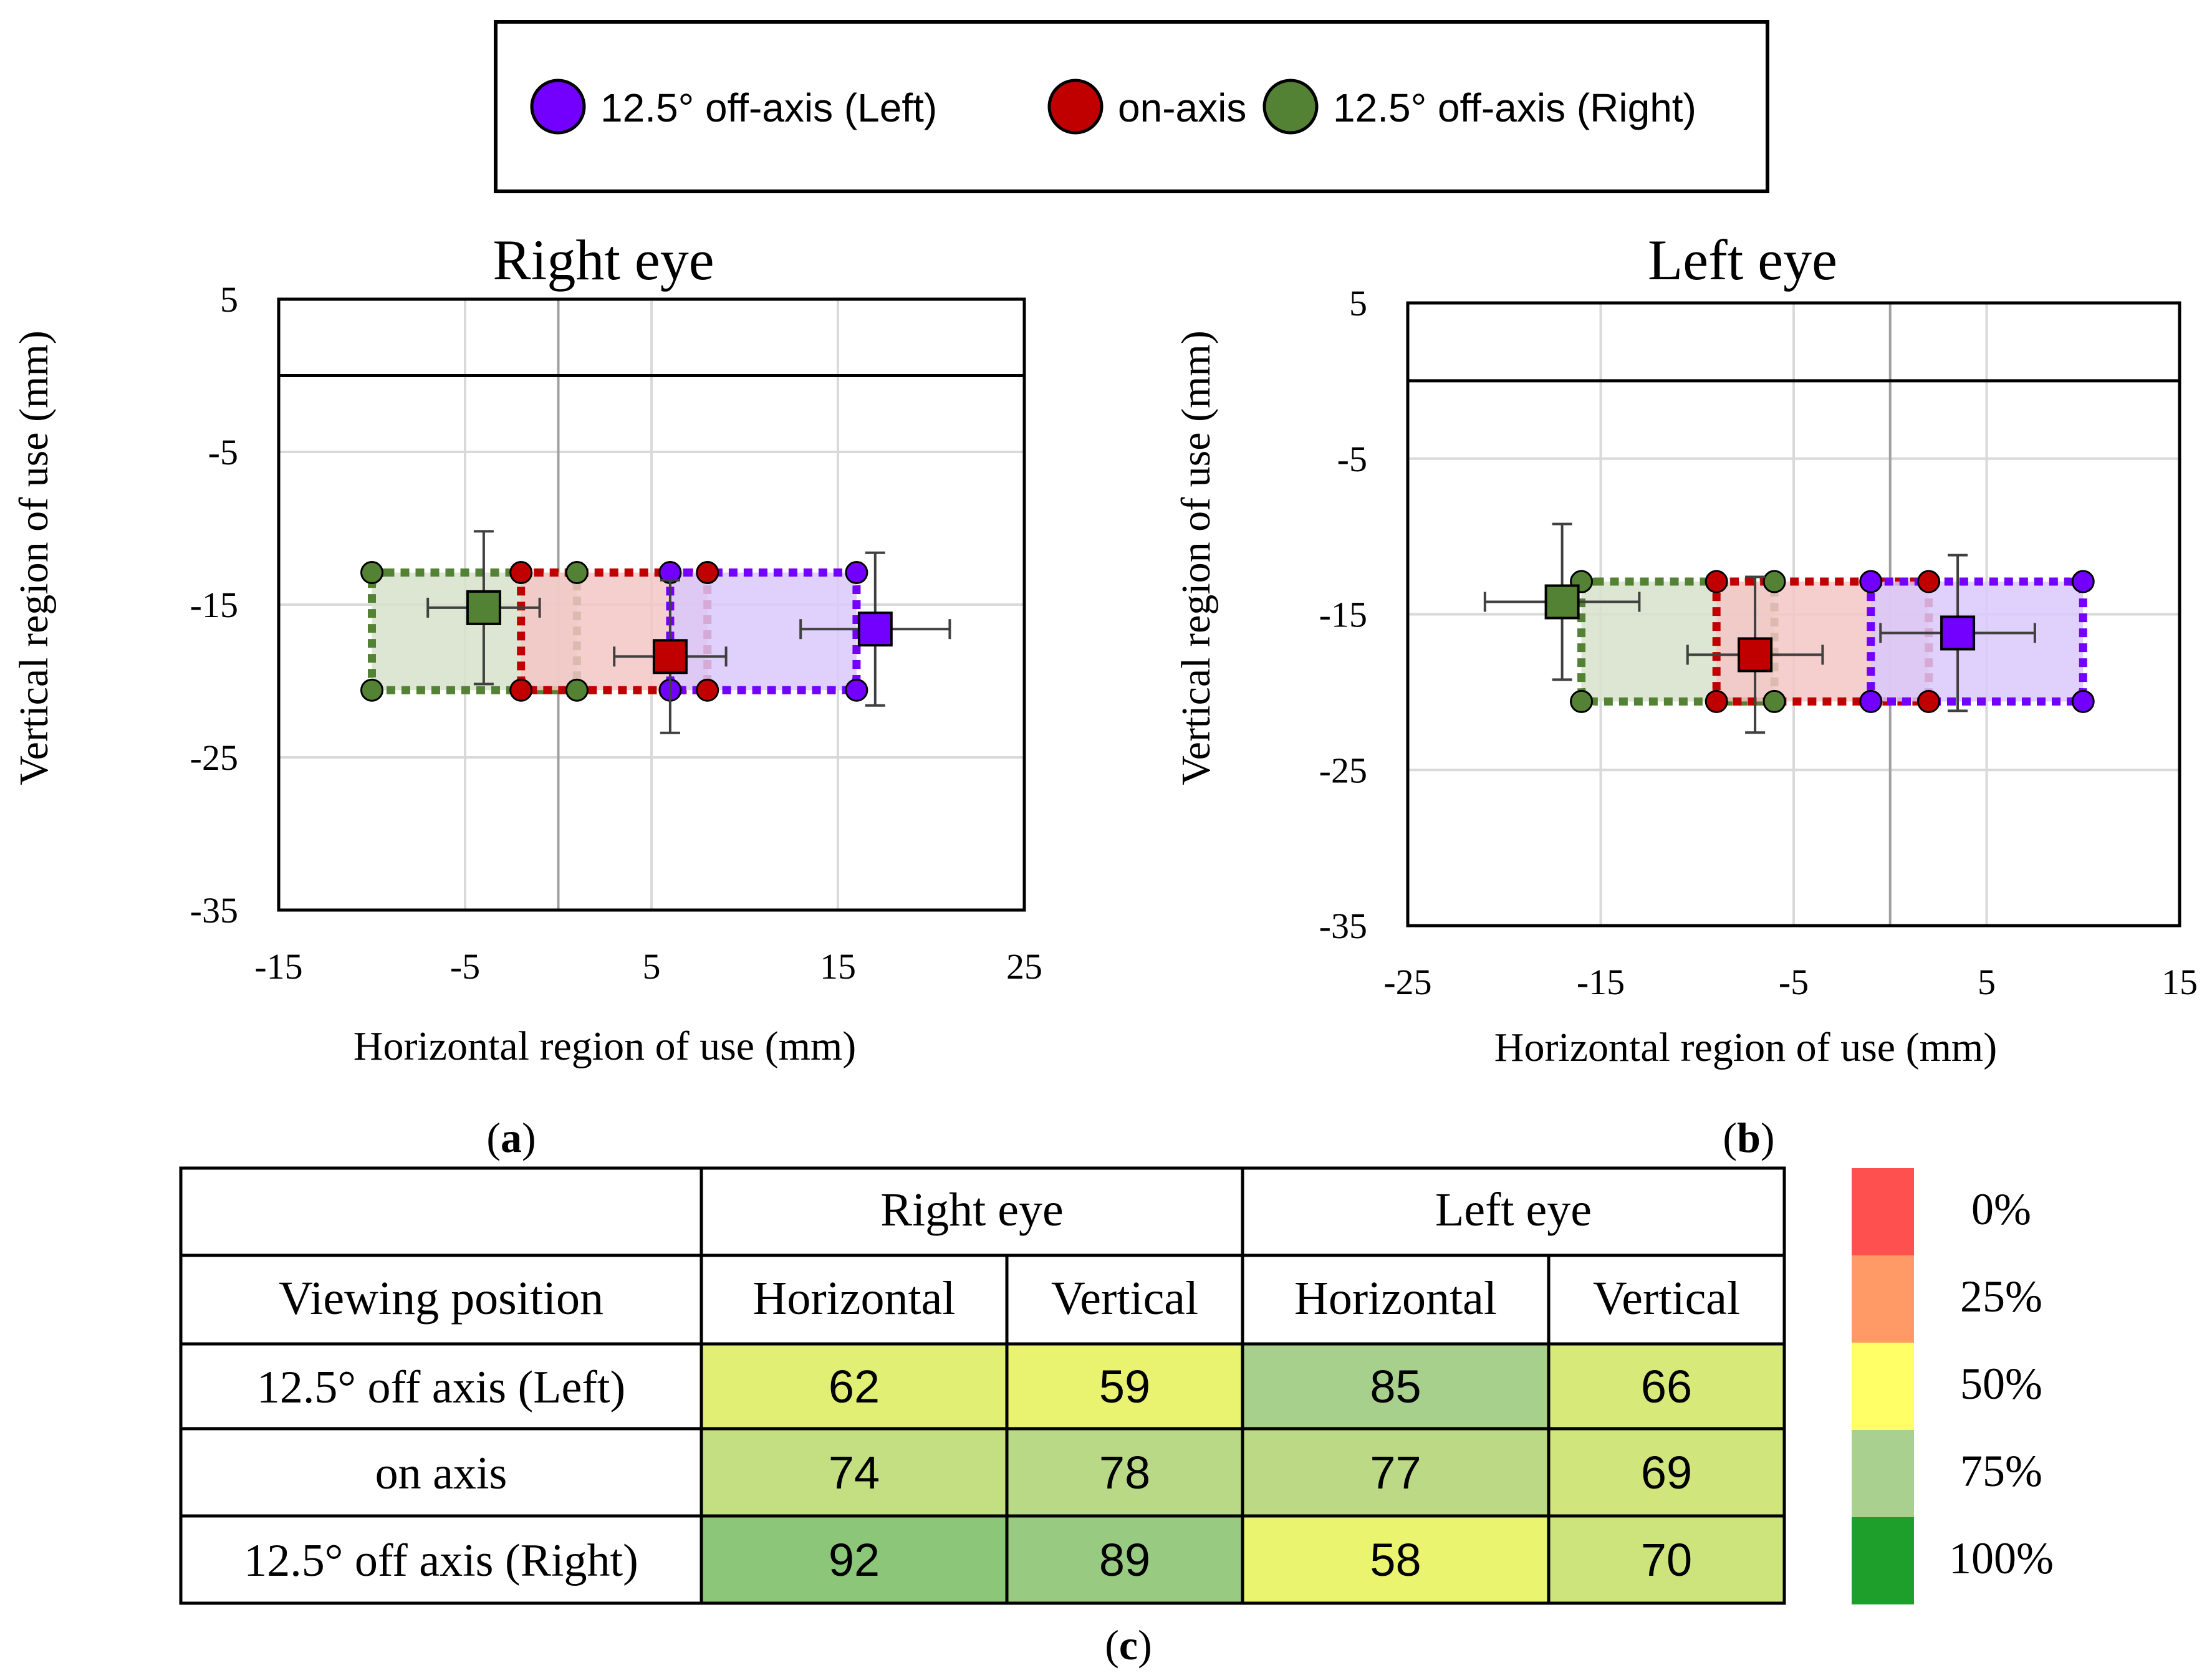 The image size is (2212, 1678). Describe the element at coordinates (1666, 1560) in the screenshot. I see `table-cell-value: 70` at that location.